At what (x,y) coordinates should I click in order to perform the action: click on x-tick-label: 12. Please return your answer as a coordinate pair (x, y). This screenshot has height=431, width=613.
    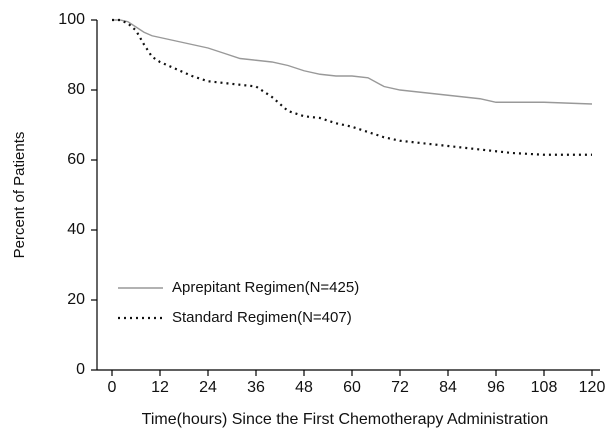
    Looking at the image, I should click on (160, 387).